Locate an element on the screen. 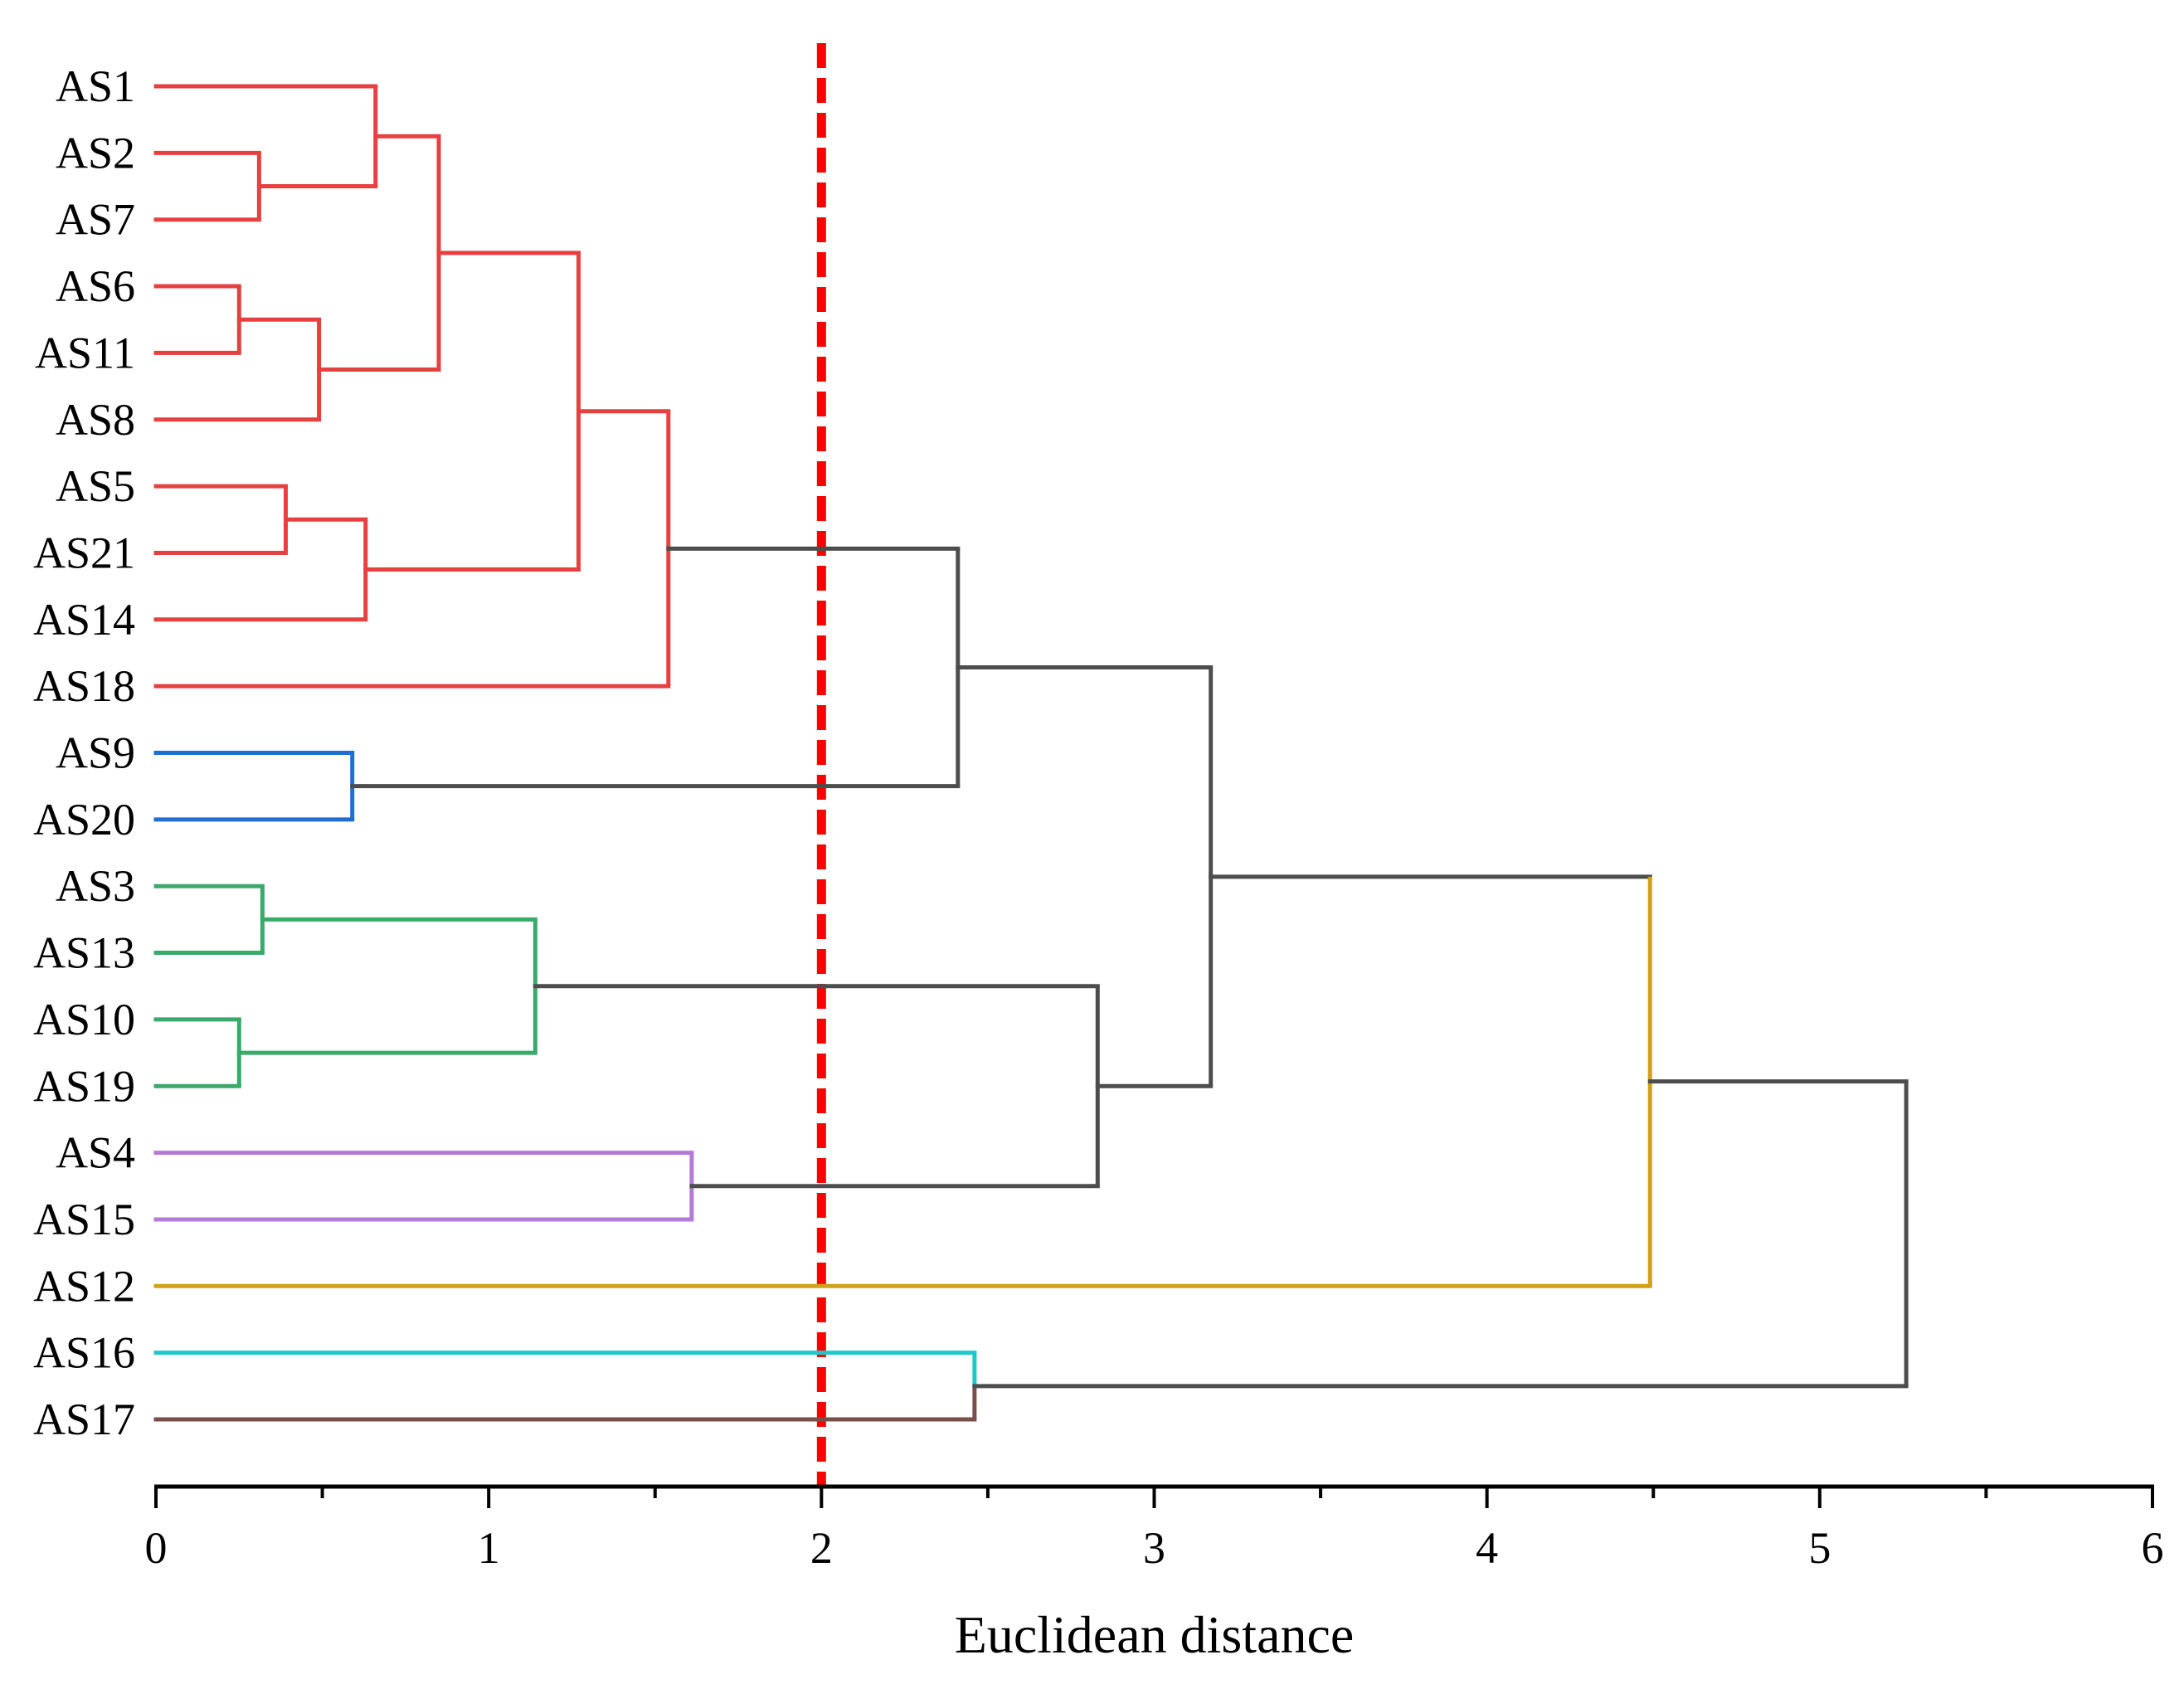 The height and width of the screenshot is (1684, 2184). x-tick-label: 3 is located at coordinates (1154, 1548).